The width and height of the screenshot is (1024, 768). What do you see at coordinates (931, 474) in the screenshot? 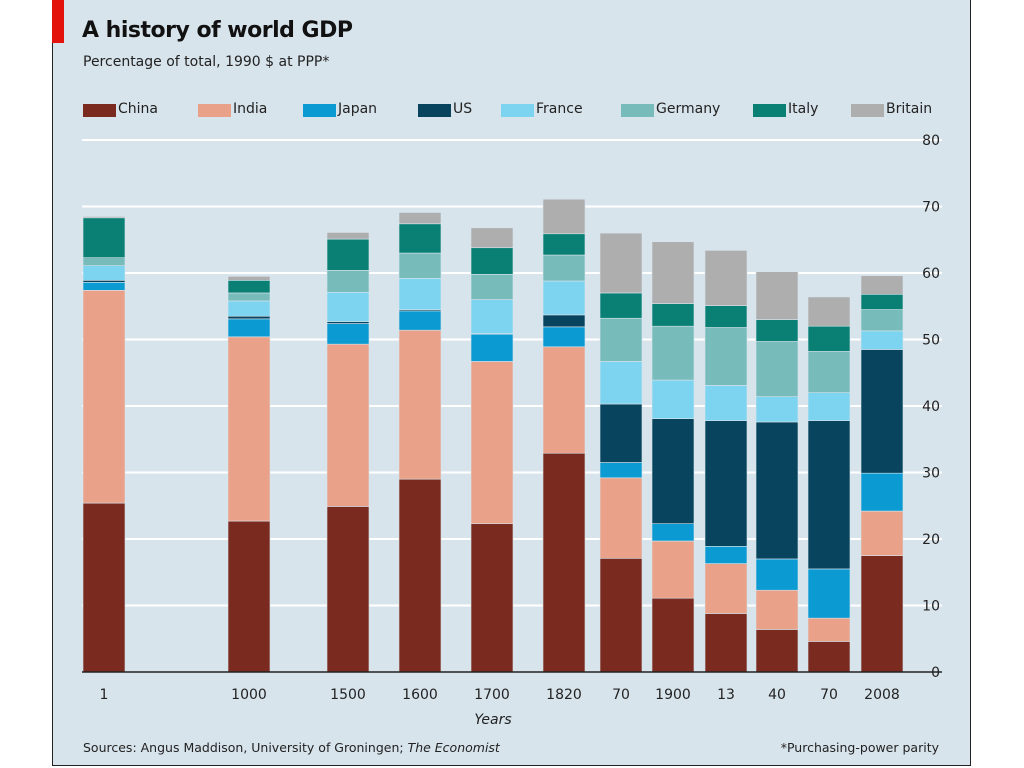
I see `y-tick-label: 30` at bounding box center [931, 474].